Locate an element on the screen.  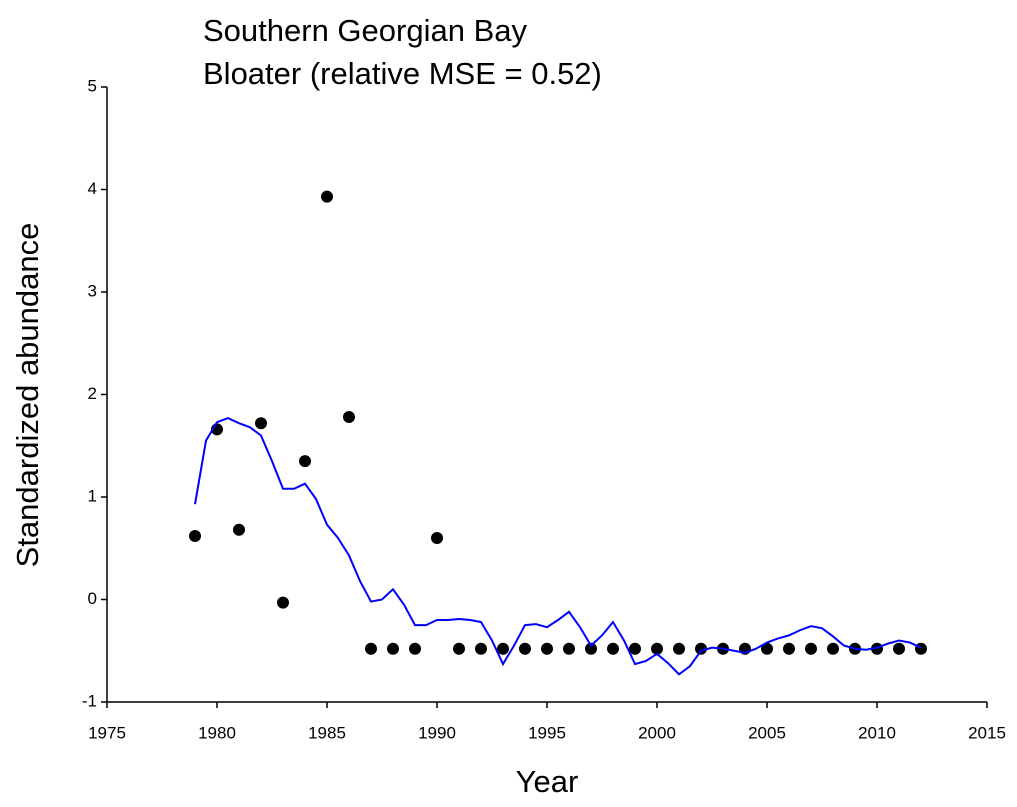
x-tick-label: 2010 is located at coordinates (877, 732).